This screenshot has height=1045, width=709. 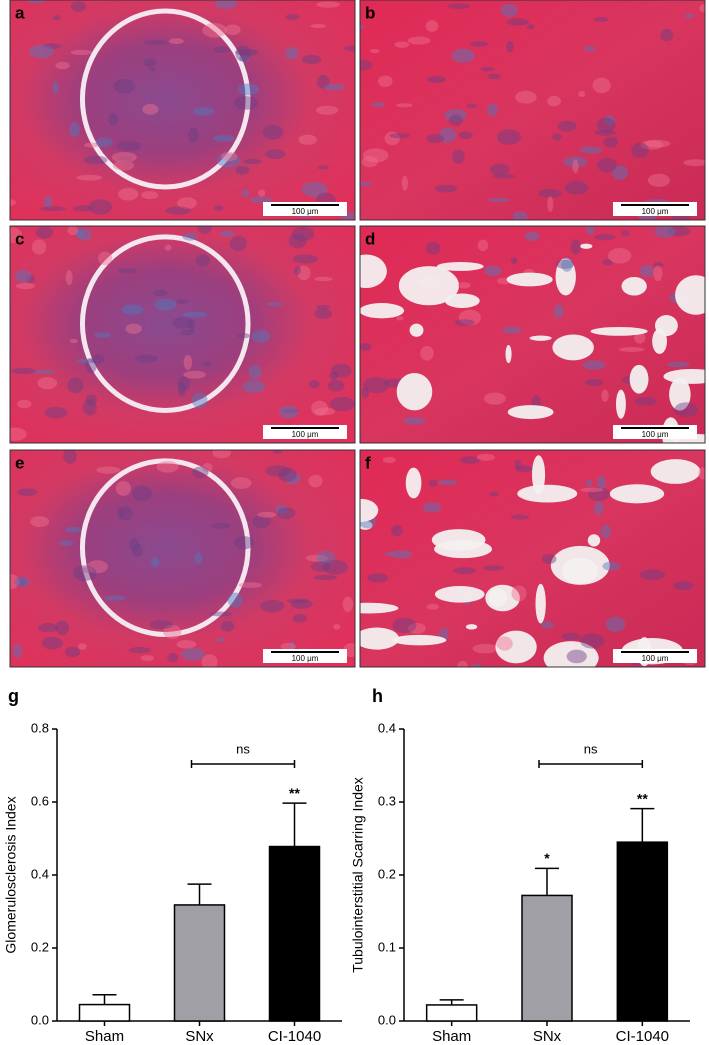 I want to click on scale-label: 100 μm, so click(x=305, y=211).